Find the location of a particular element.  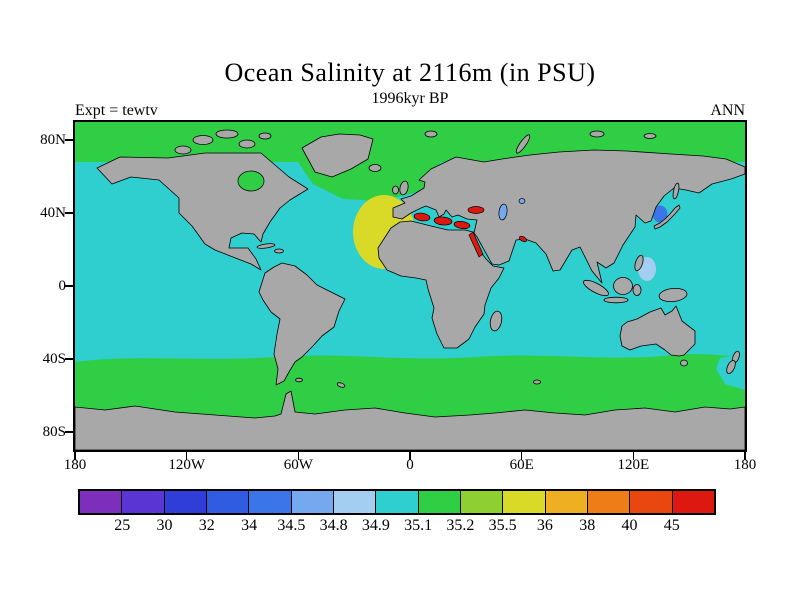

lat-tick-label: 80S is located at coordinates (54, 431).